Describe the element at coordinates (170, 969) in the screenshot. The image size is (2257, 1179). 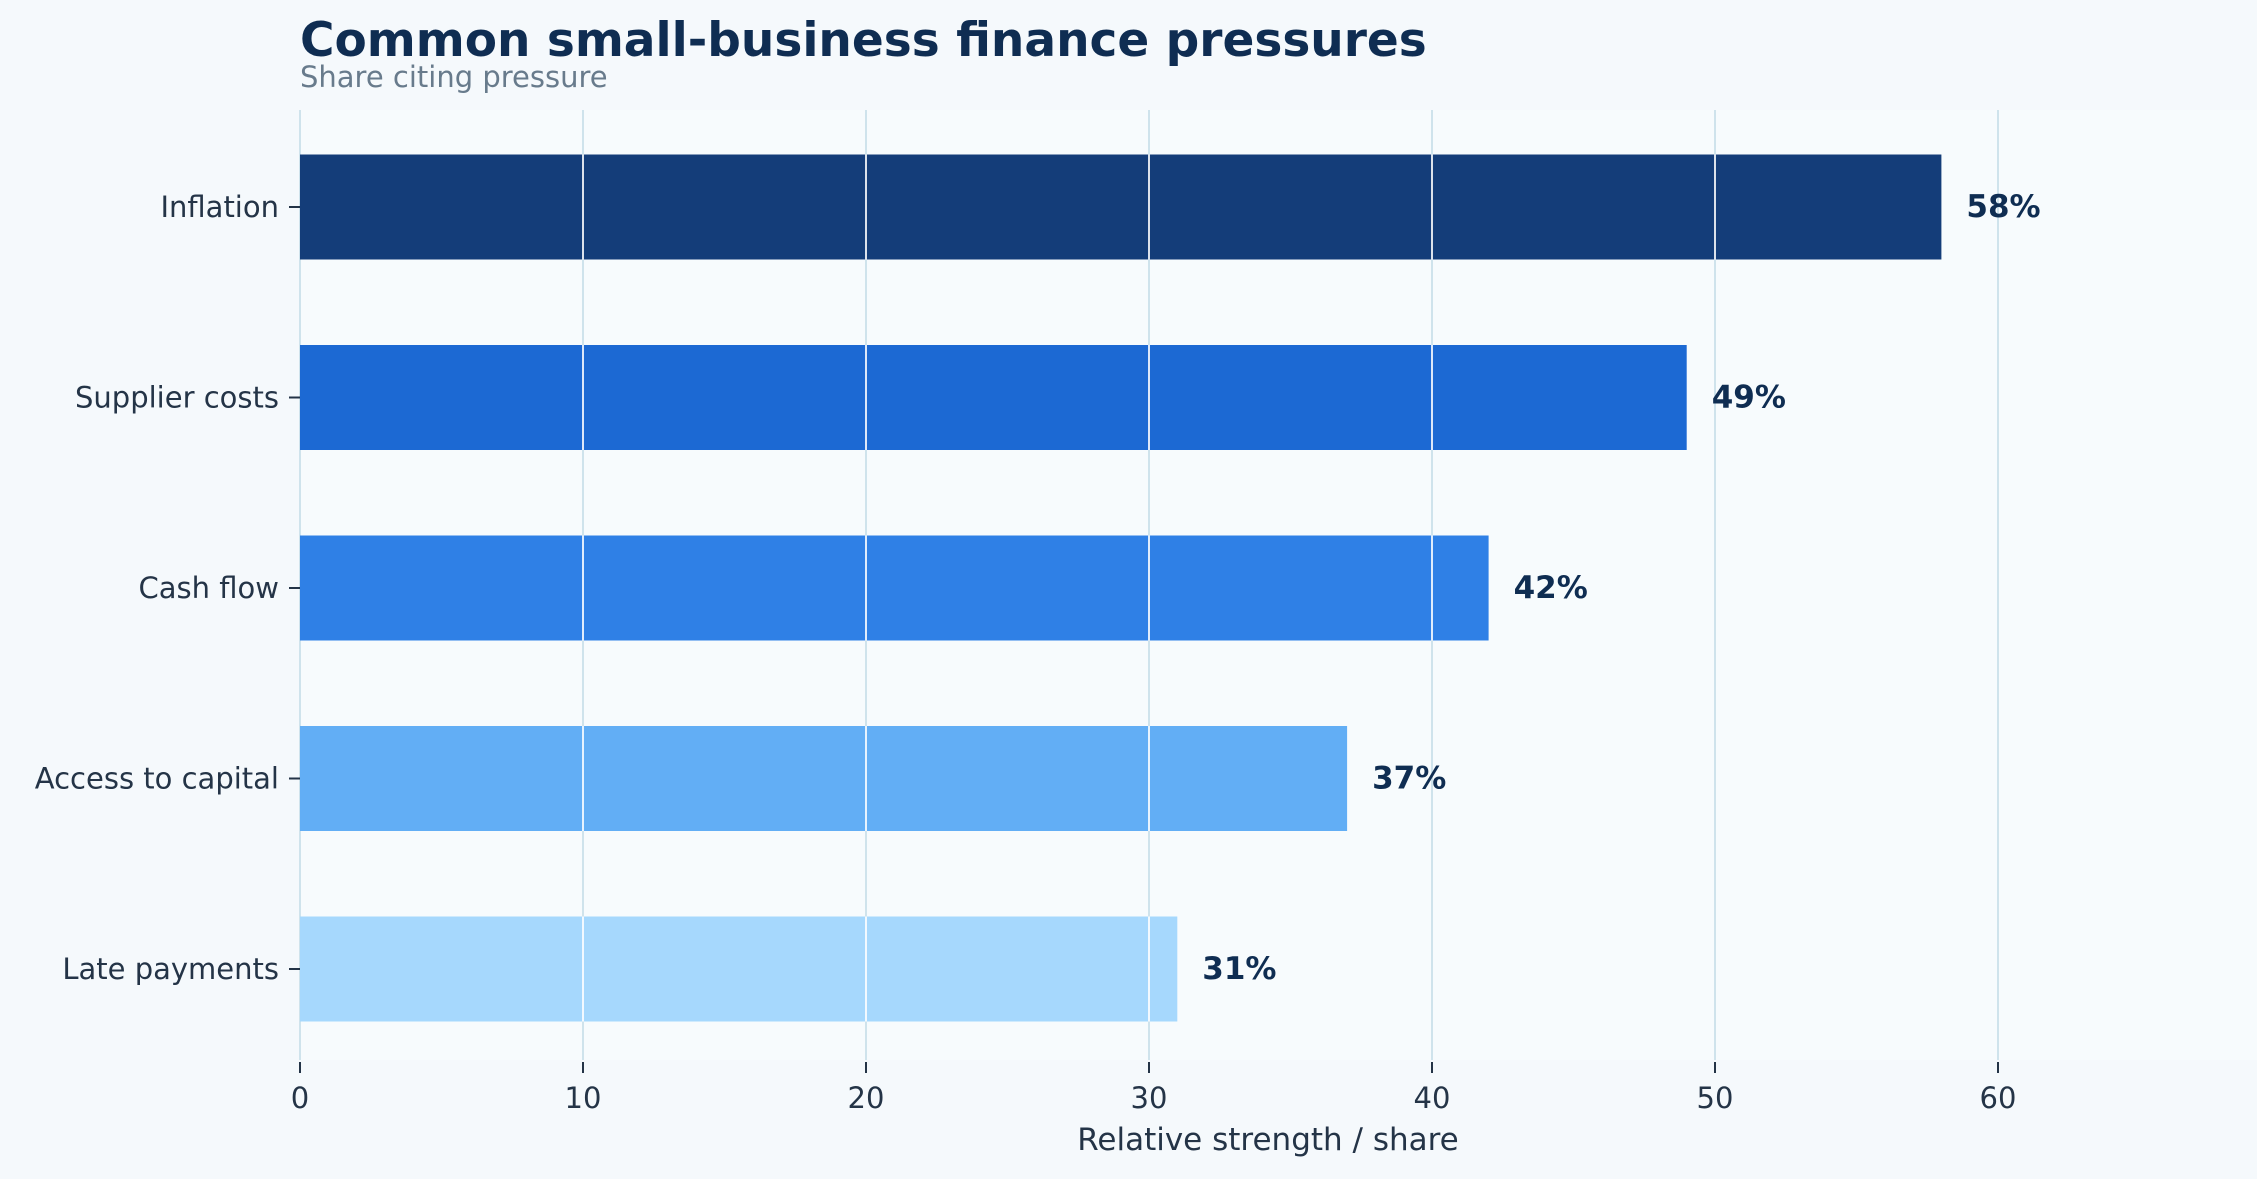
I see `category-label: Late payments` at that location.